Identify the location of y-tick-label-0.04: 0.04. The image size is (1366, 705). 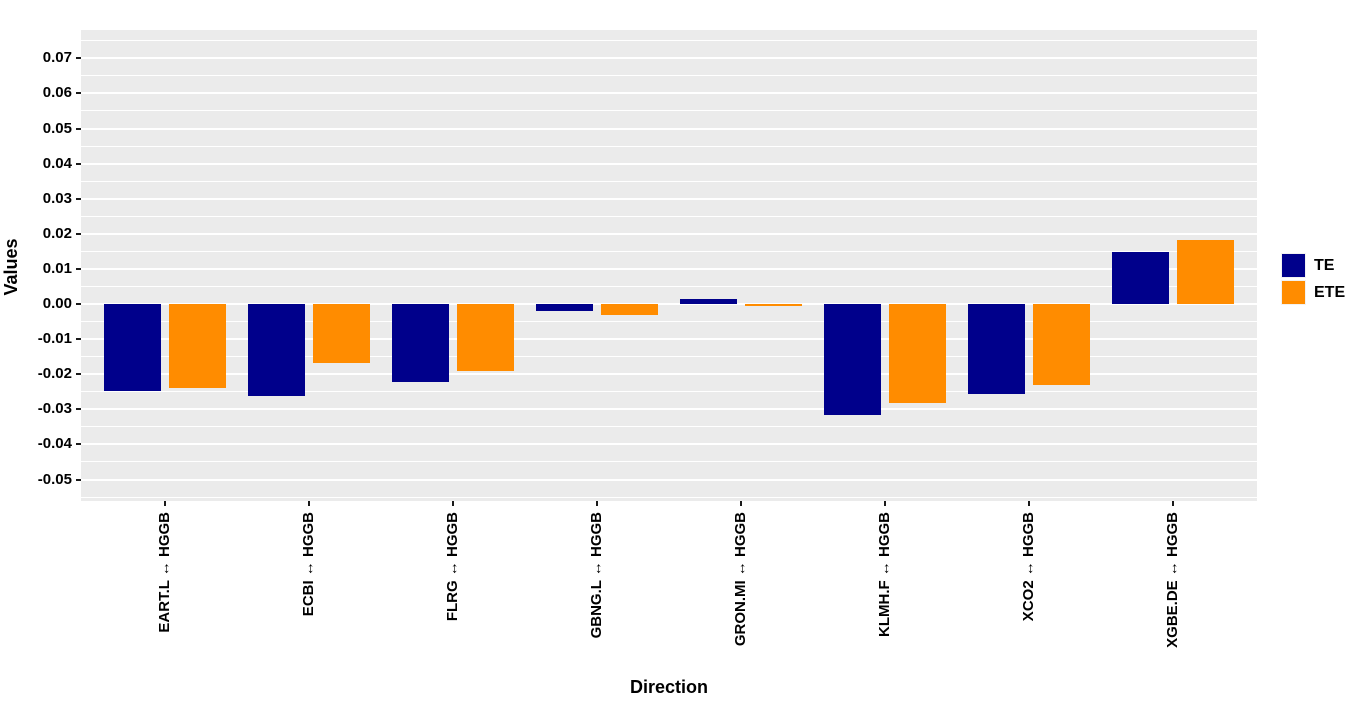
(57, 163).